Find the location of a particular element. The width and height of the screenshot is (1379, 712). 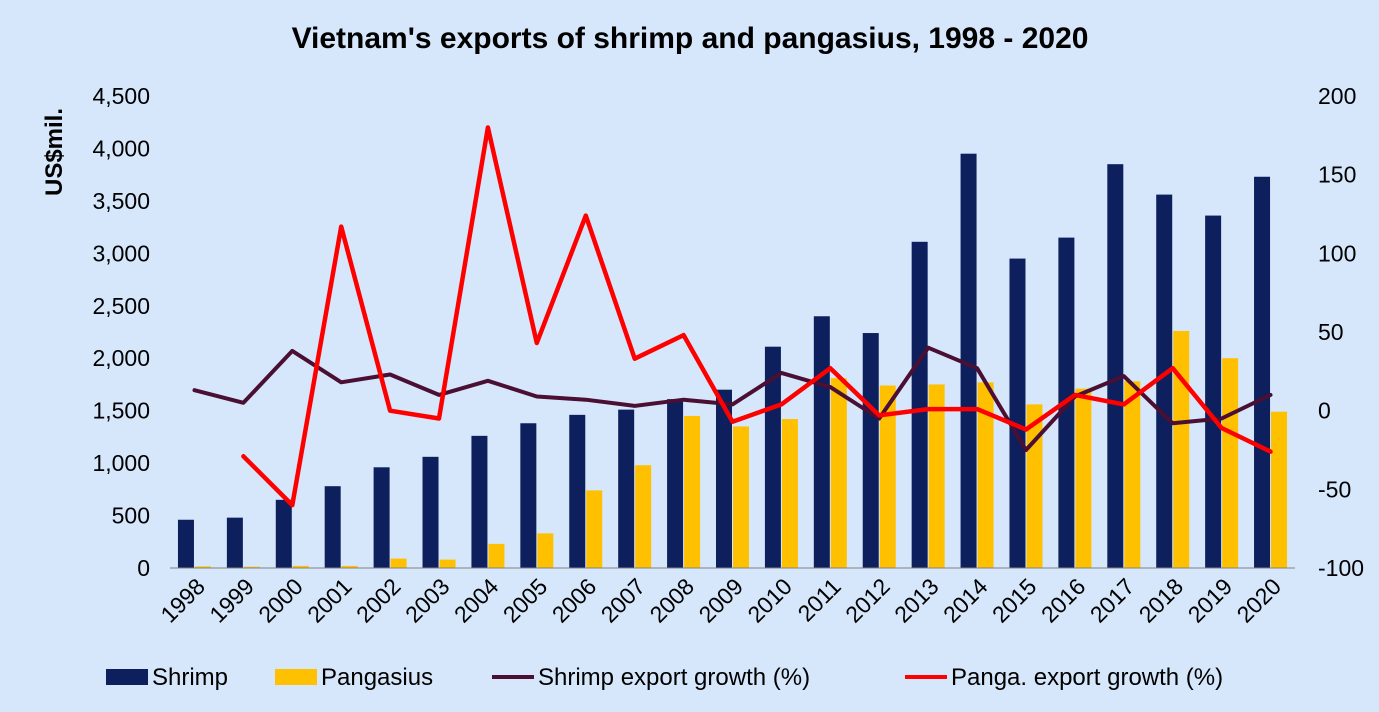

y-tick-label: 4,000 is located at coordinates (121, 148).